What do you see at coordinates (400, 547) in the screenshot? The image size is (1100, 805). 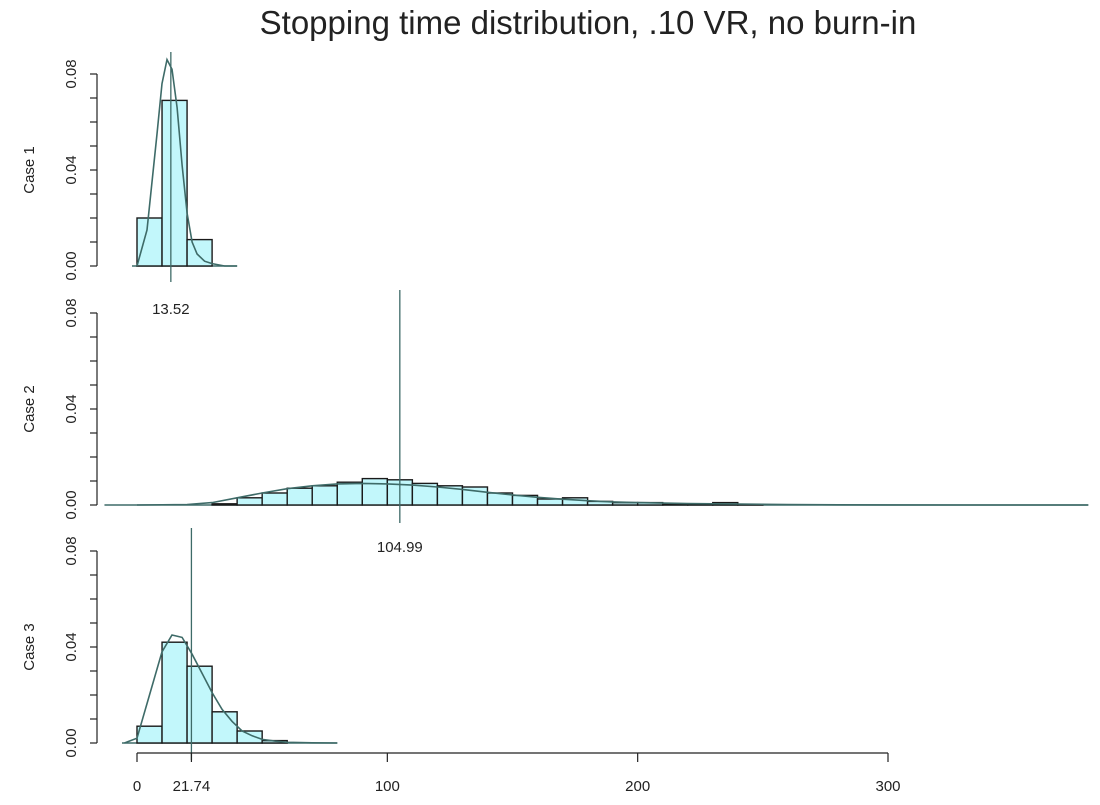 I see `mean-label: 104.99` at bounding box center [400, 547].